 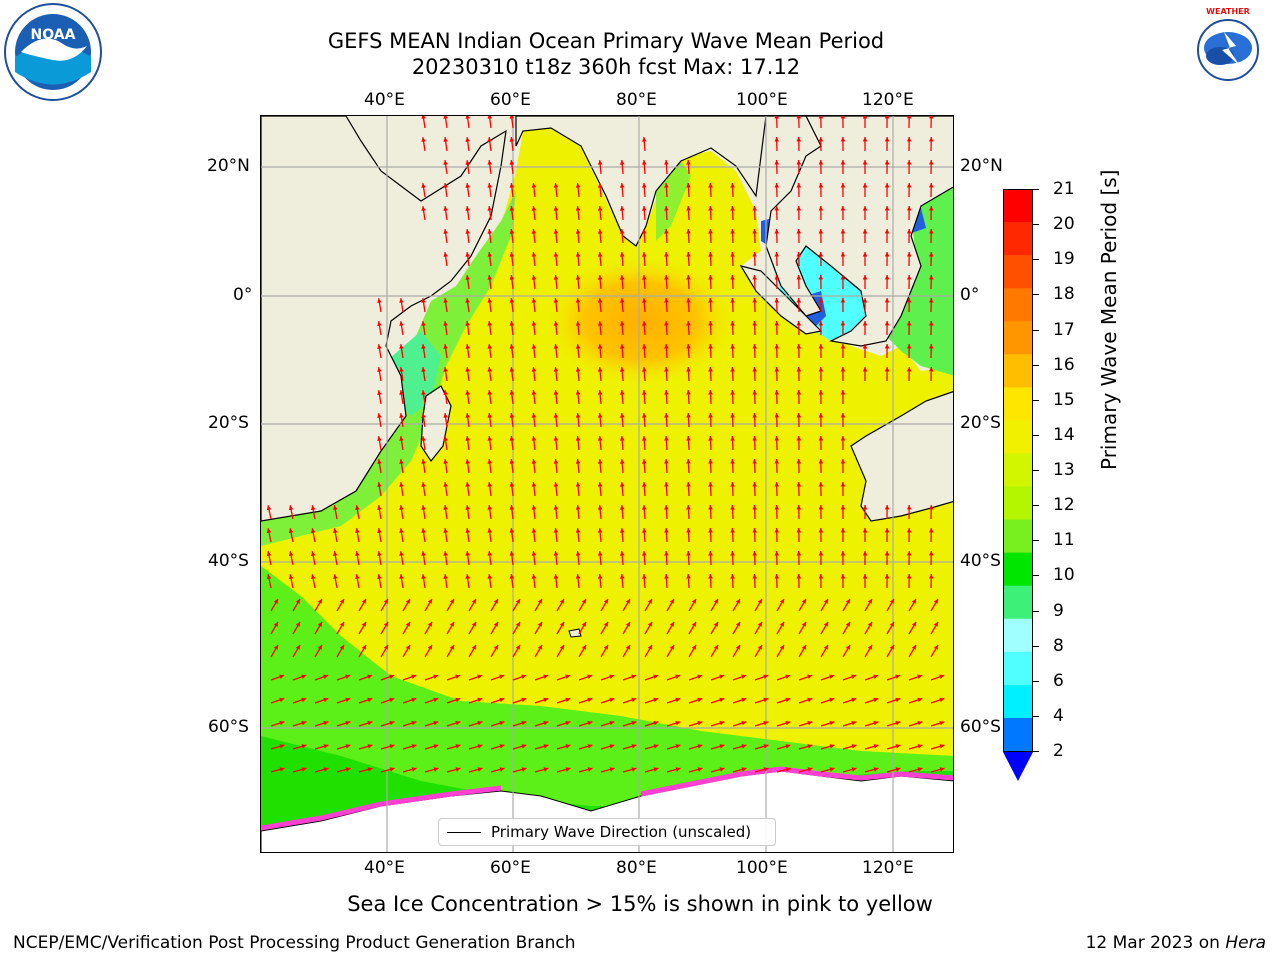 I want to click on colorbar, so click(x=1018, y=487).